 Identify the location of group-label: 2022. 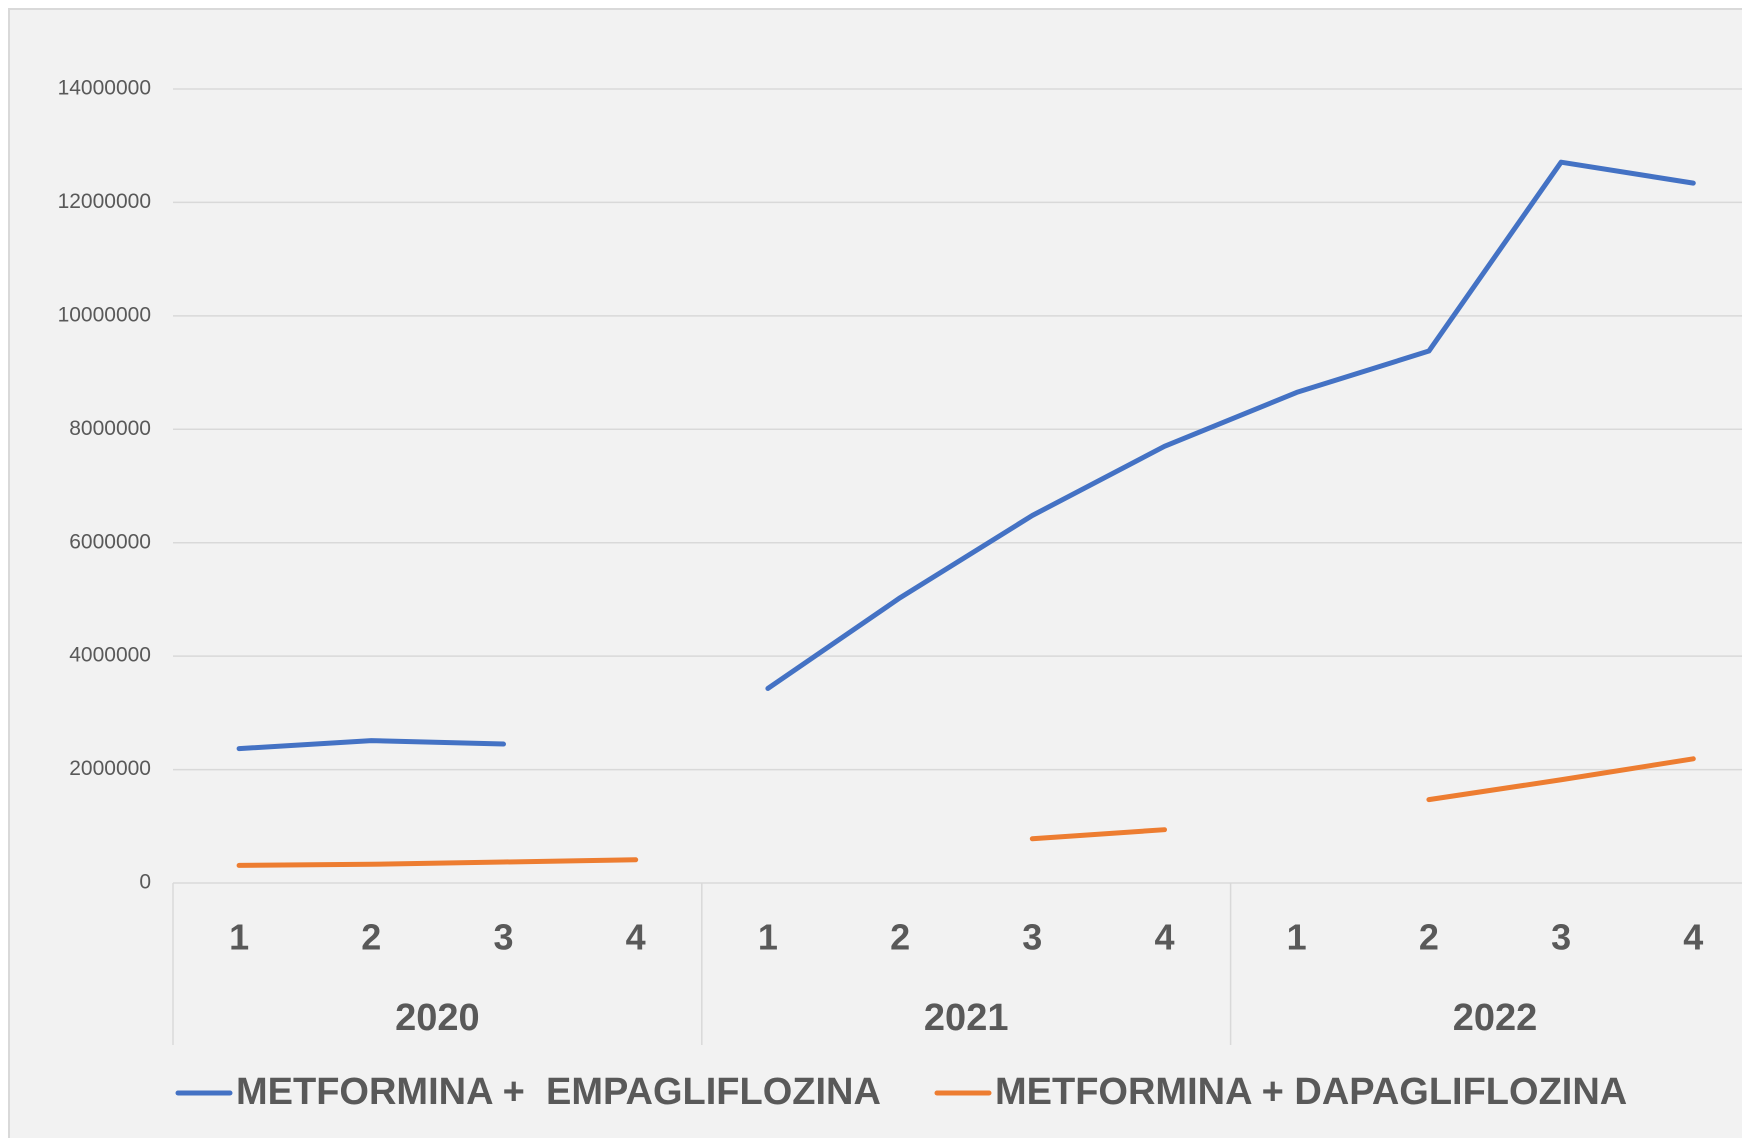
(1495, 1018).